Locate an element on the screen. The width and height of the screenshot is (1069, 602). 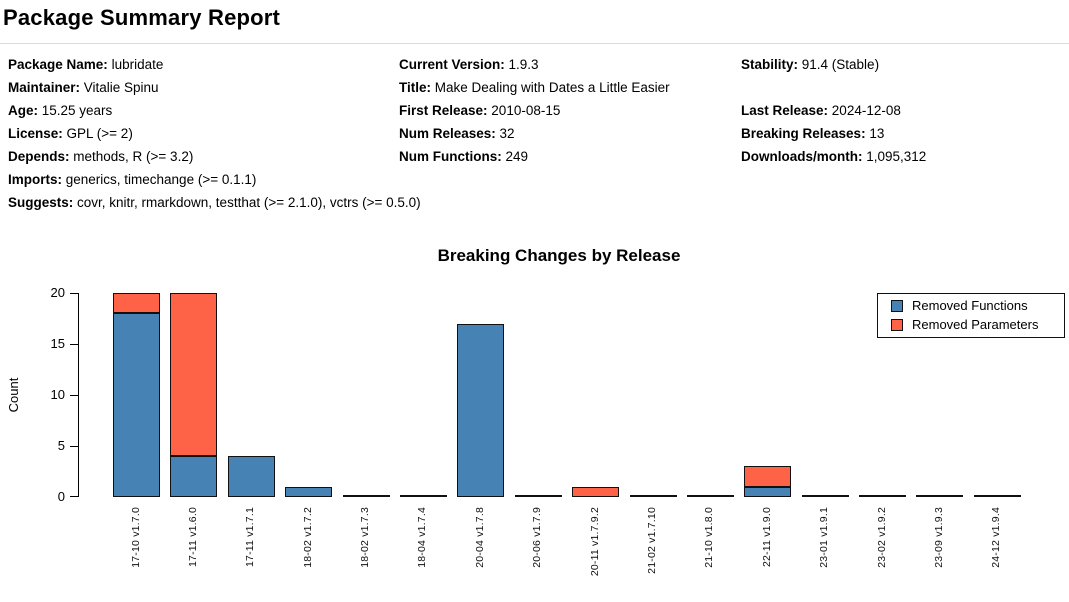
bar-20-06 v1.7.9 is located at coordinates (538, 496).